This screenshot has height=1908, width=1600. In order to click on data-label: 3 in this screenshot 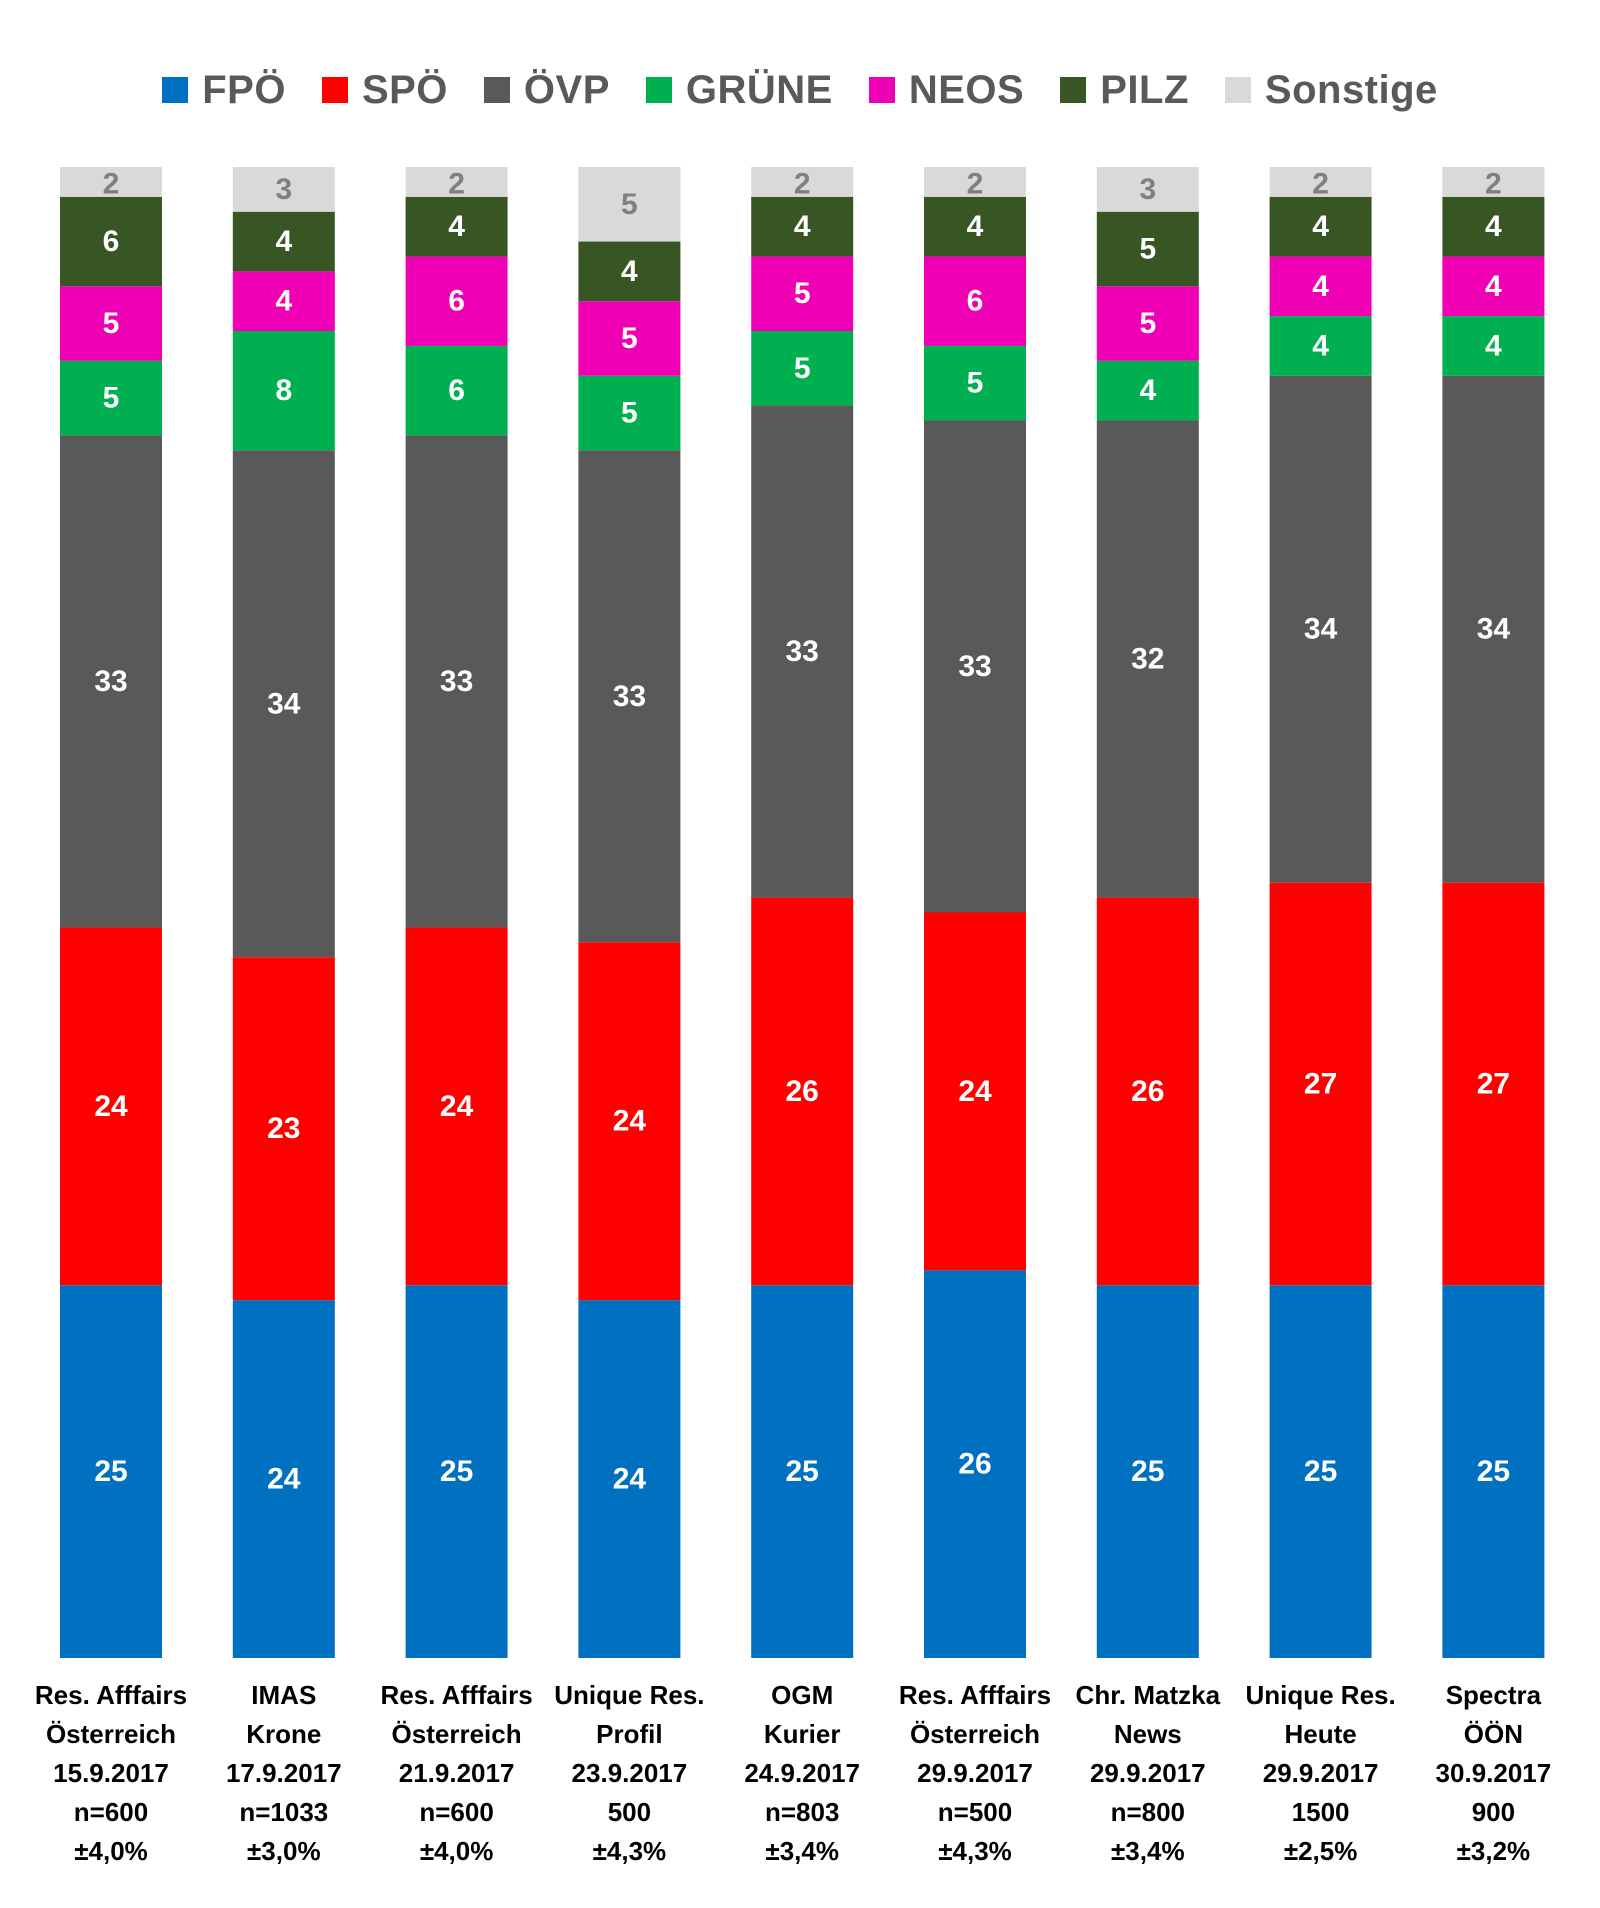, I will do `click(283, 189)`.